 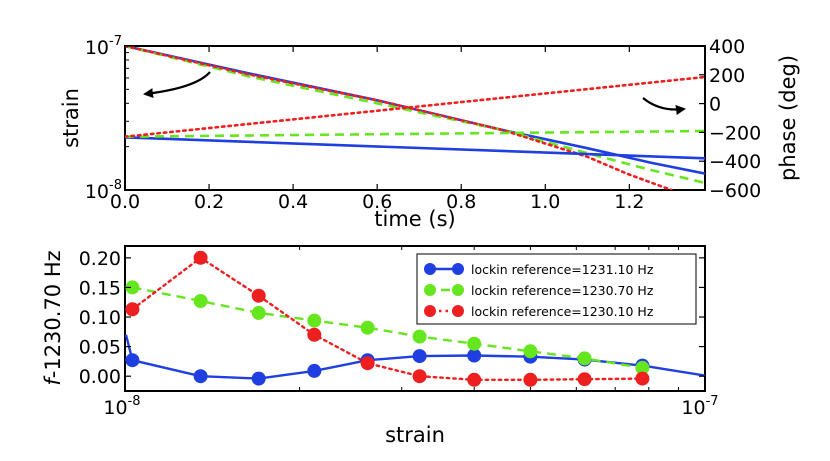 I want to click on top-y2-tick-label: −400, so click(x=735, y=162).